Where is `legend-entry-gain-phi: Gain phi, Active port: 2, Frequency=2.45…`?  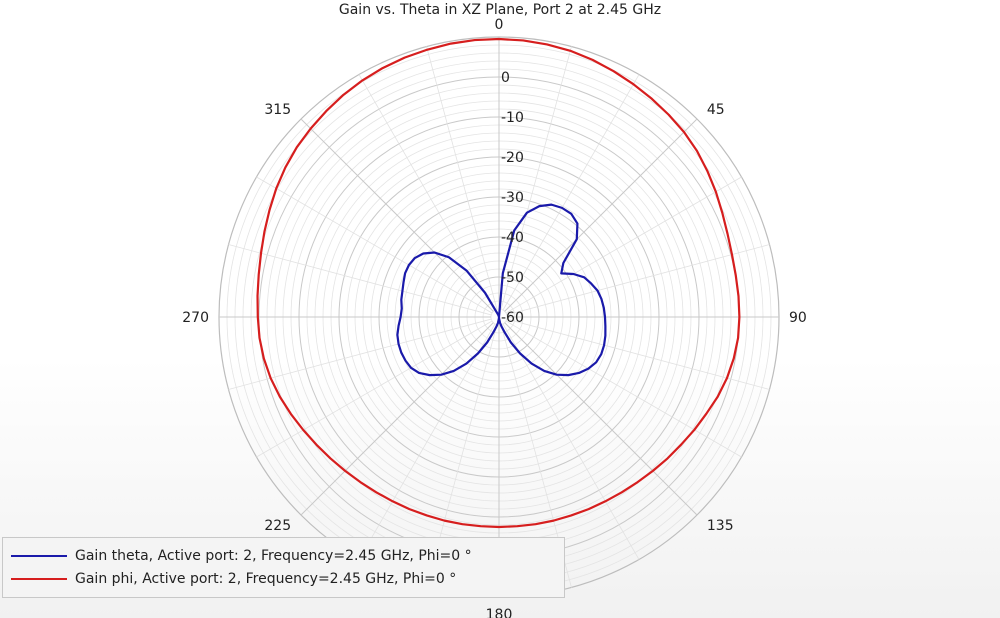 legend-entry-gain-phi: Gain phi, Active port: 2, Frequency=2.45… is located at coordinates (233, 579).